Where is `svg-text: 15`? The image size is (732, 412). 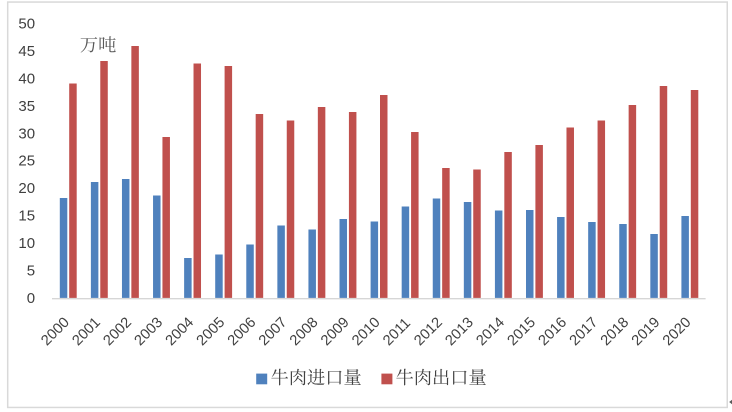 svg-text: 15 is located at coordinates (26, 216).